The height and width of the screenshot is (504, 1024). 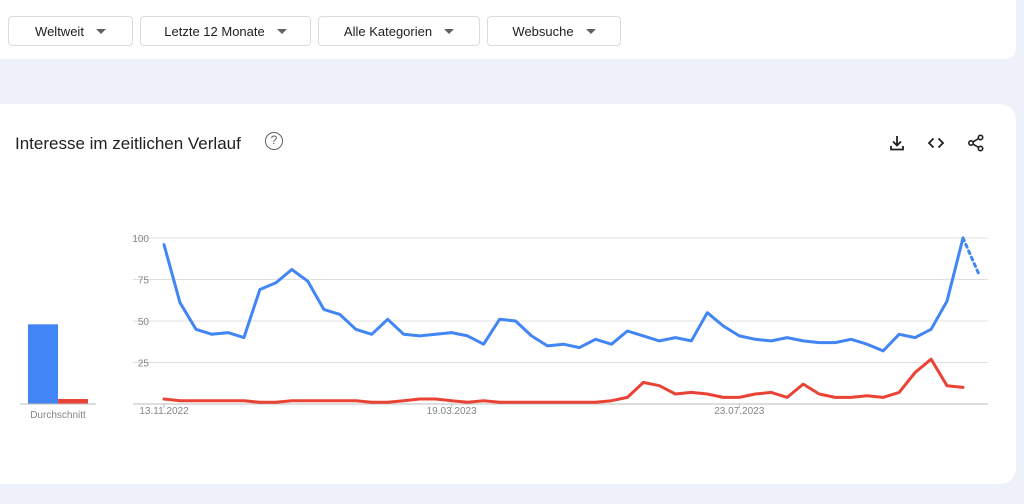 I want to click on average-label: Durchschnitt, so click(x=58, y=415).